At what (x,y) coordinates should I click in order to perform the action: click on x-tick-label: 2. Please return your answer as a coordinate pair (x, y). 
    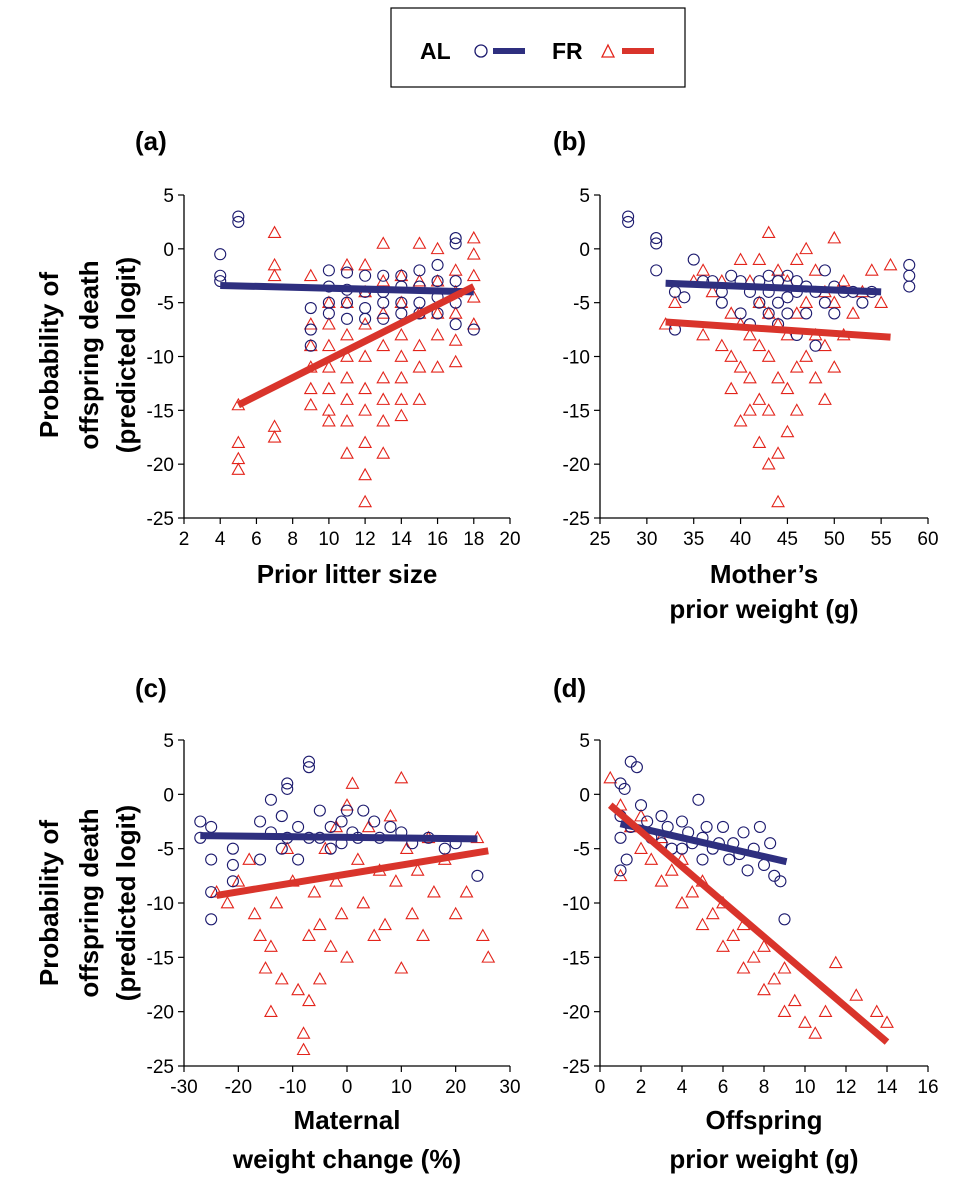
    Looking at the image, I should click on (184, 539).